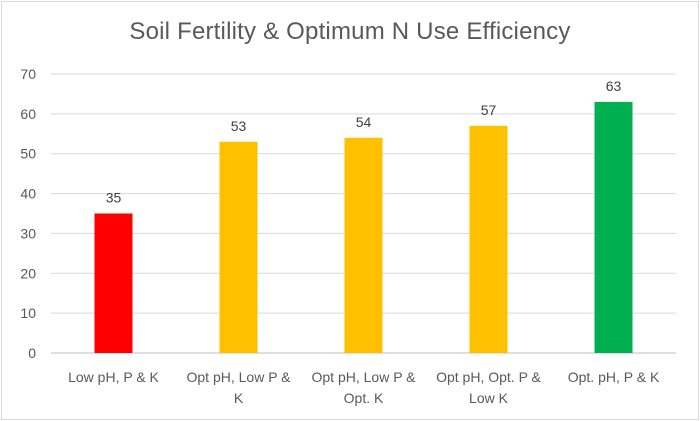 The height and width of the screenshot is (421, 700). Describe the element at coordinates (28, 194) in the screenshot. I see `y-tick-label: 40` at that location.